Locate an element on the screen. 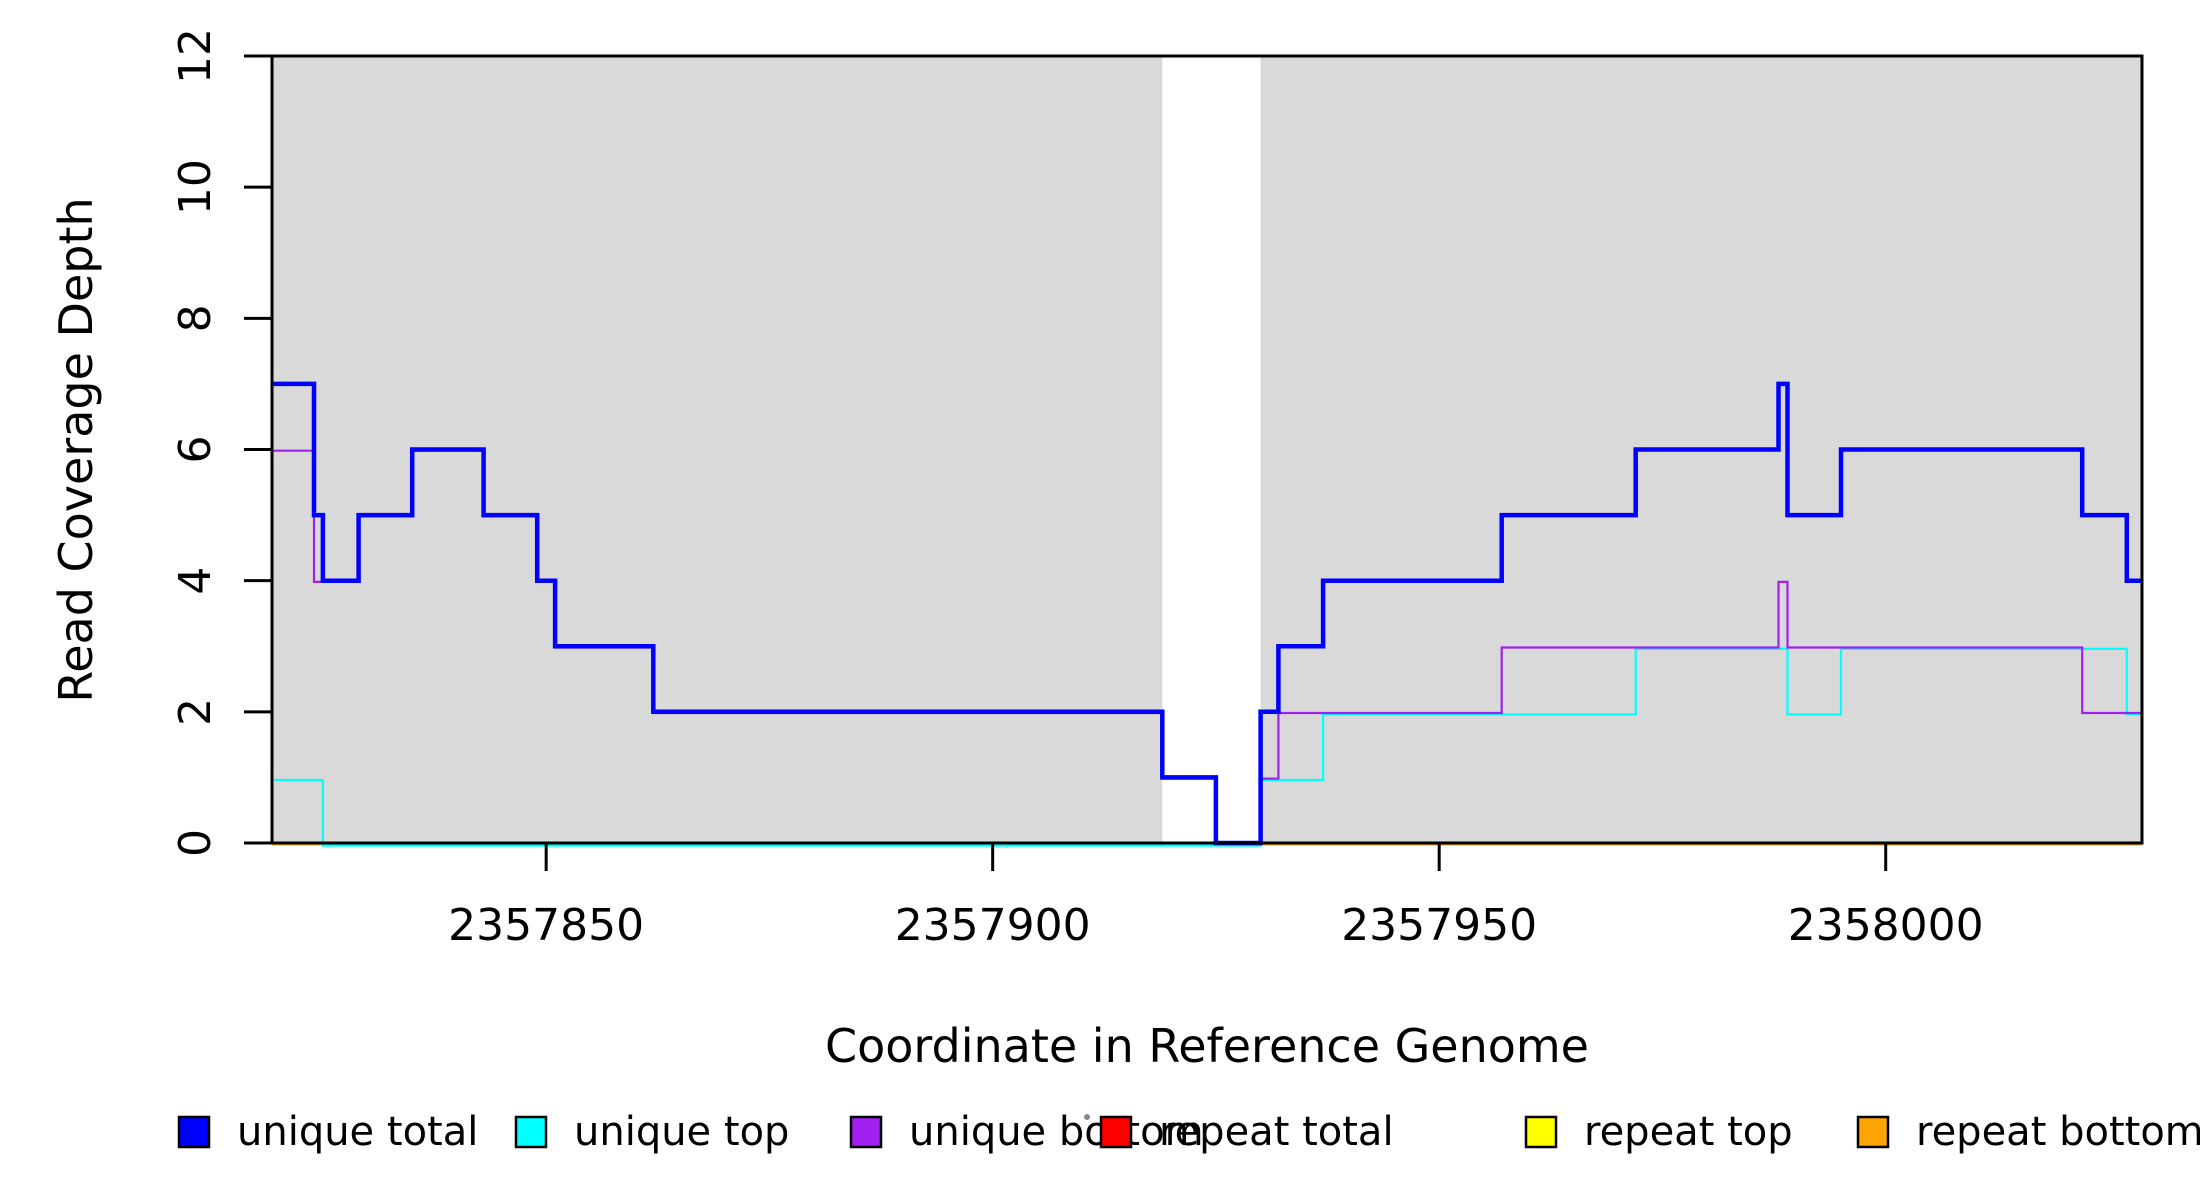 The height and width of the screenshot is (1204, 2200). legend-item-repeat-total: repeat total is located at coordinates (1246, 1132).